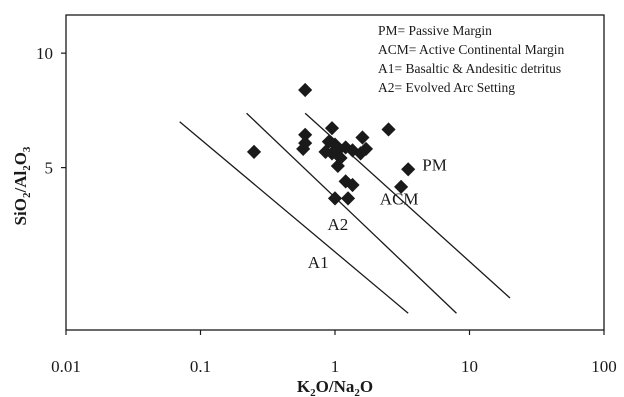 This screenshot has height=397, width=624. Describe the element at coordinates (435, 30) in the screenshot. I see `legend-entry-pm: PM= Passive Margin` at that location.